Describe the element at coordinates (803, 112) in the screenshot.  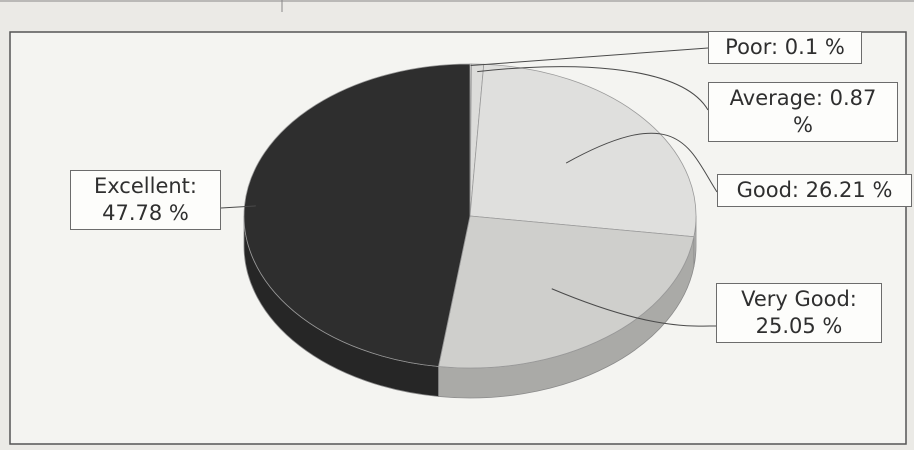
I see `label-average: Average: 0.87 %` at that location.